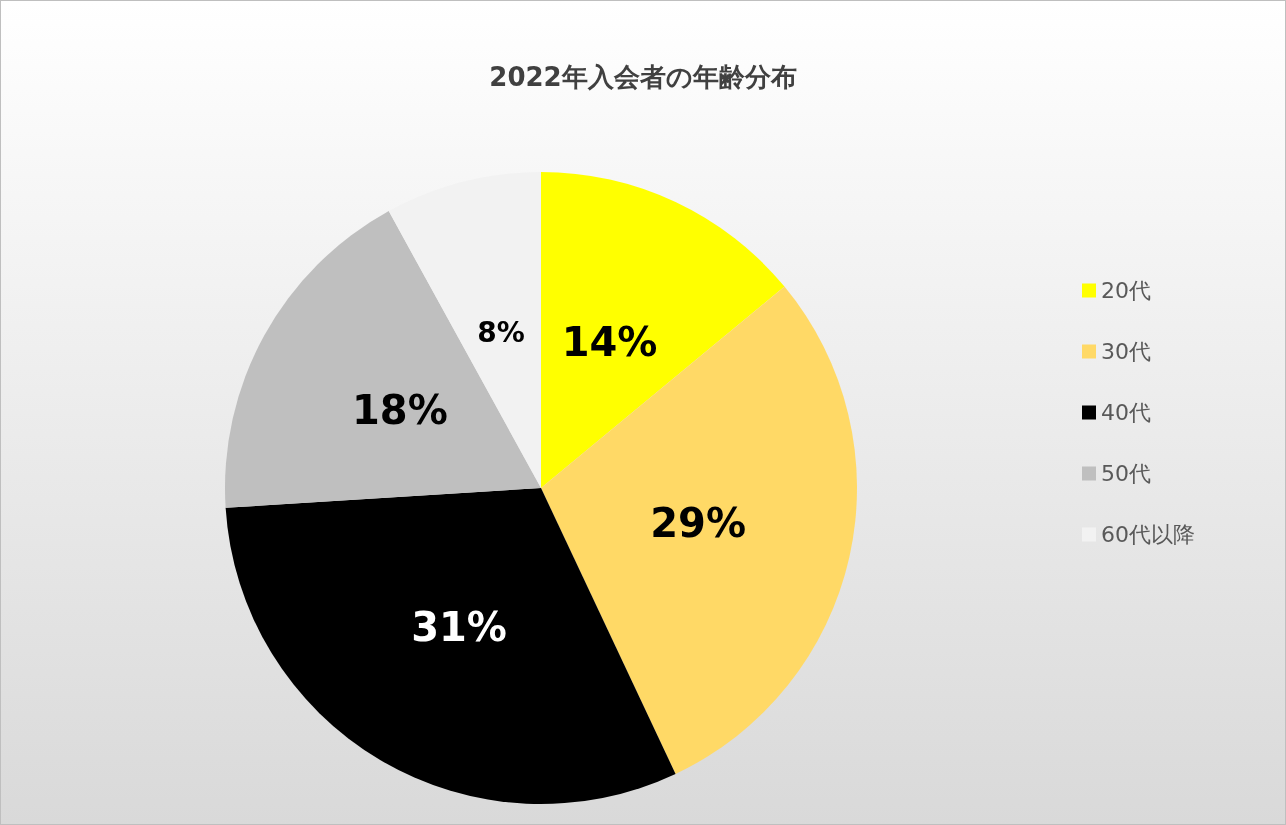 Image resolution: width=1286 pixels, height=825 pixels. Describe the element at coordinates (609, 342) in the screenshot. I see `data-label: 14%` at that location.